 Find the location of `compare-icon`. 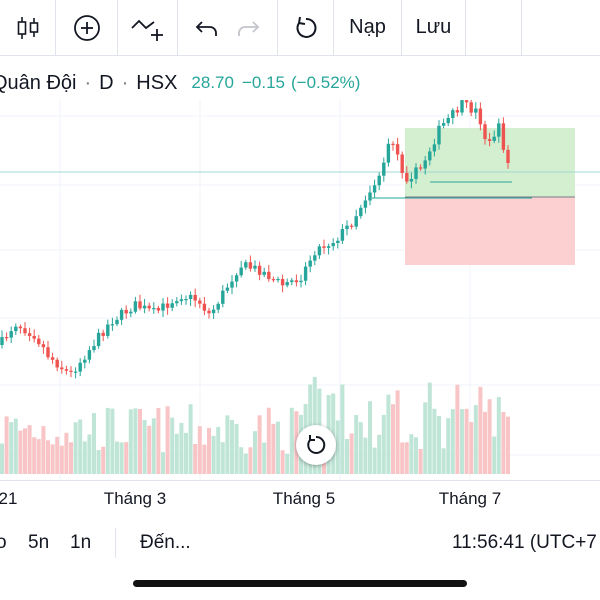

compare-icon is located at coordinates (146, 30).